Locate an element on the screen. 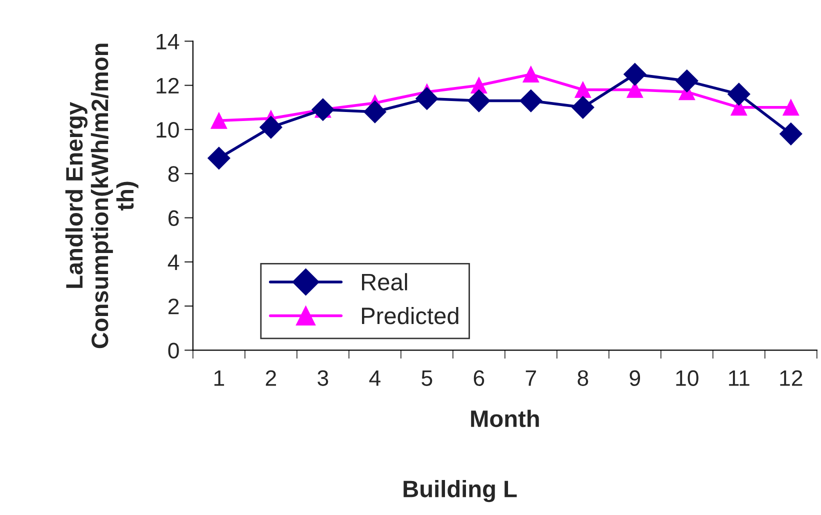  x-tick-label: 4 is located at coordinates (374, 378).